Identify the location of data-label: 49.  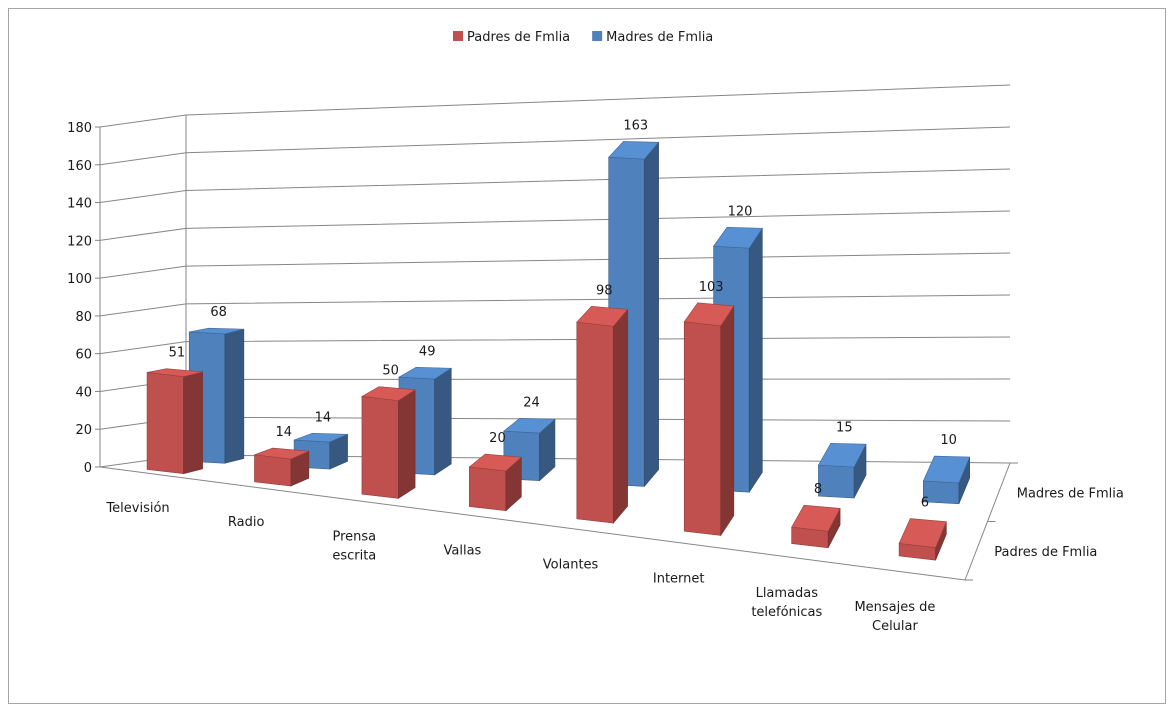
(427, 351).